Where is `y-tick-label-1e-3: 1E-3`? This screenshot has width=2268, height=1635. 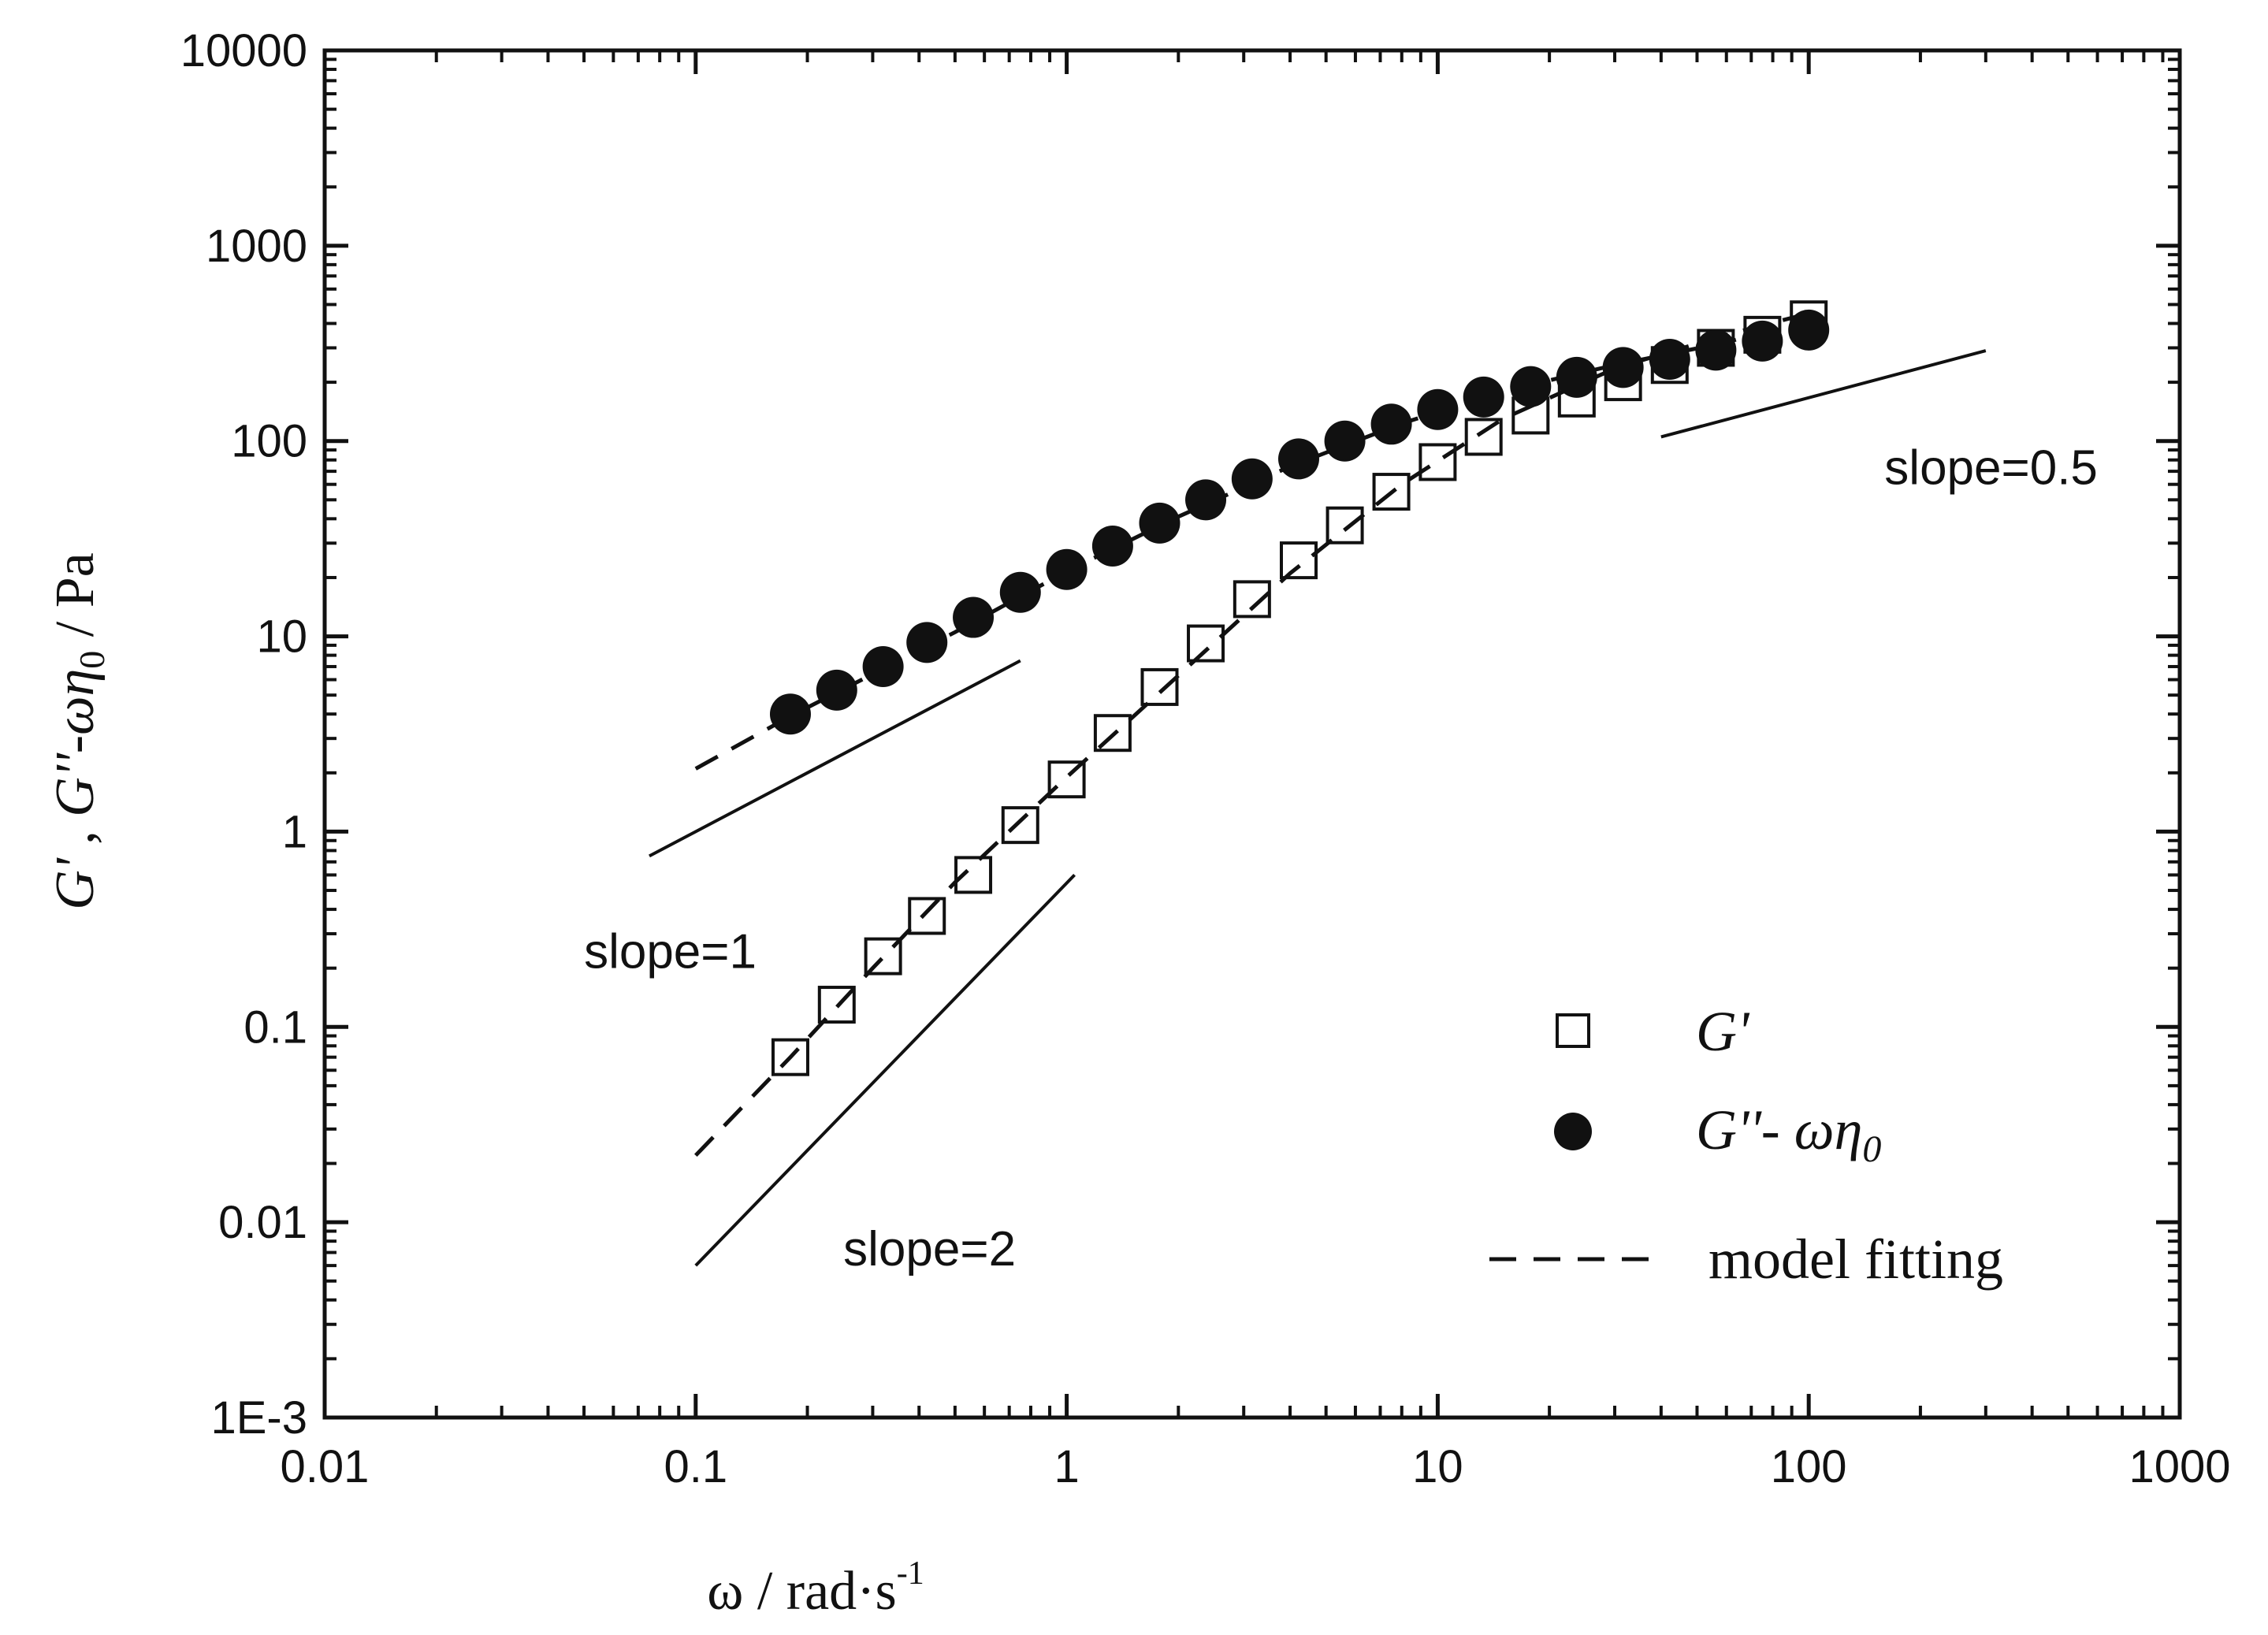 y-tick-label-1e-3: 1E-3 is located at coordinates (258, 1418).